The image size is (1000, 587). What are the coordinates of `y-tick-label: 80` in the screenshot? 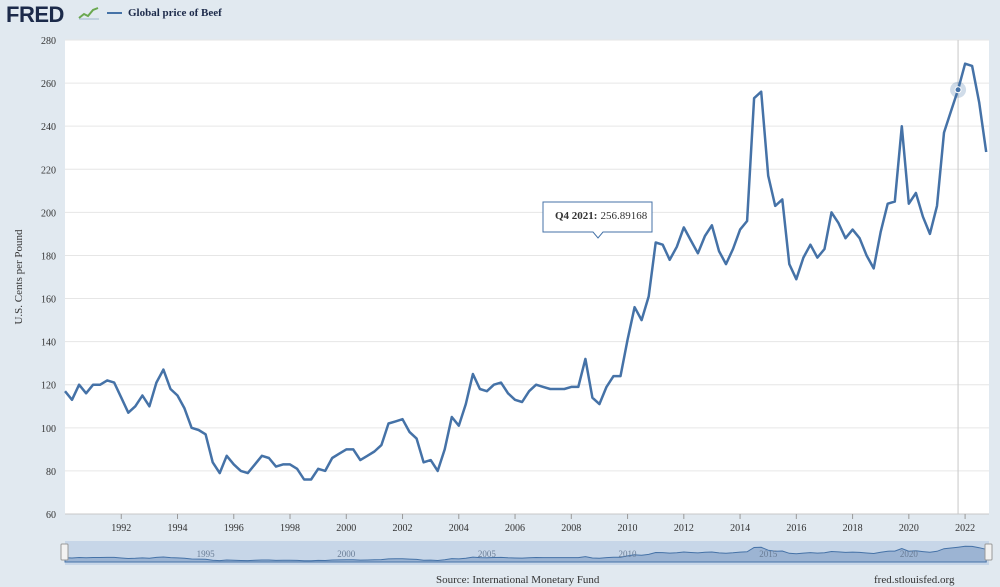 It's located at (51, 472).